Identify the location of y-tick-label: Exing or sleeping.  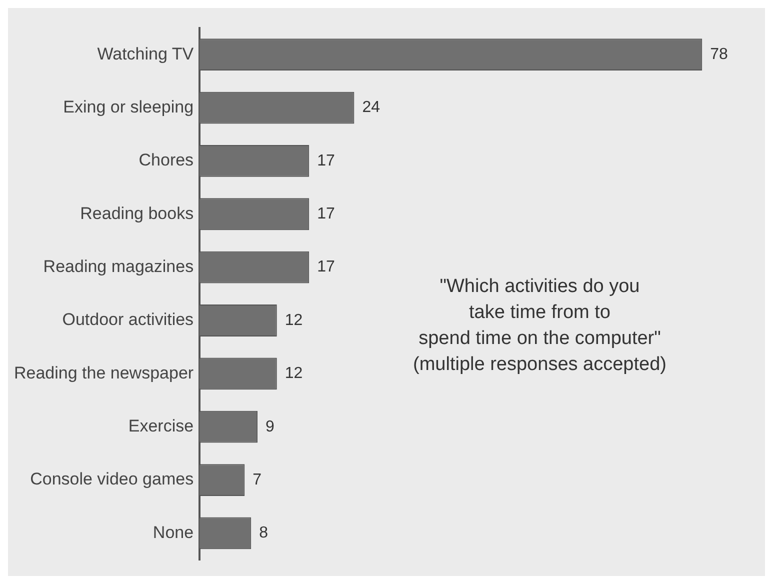
(128, 106).